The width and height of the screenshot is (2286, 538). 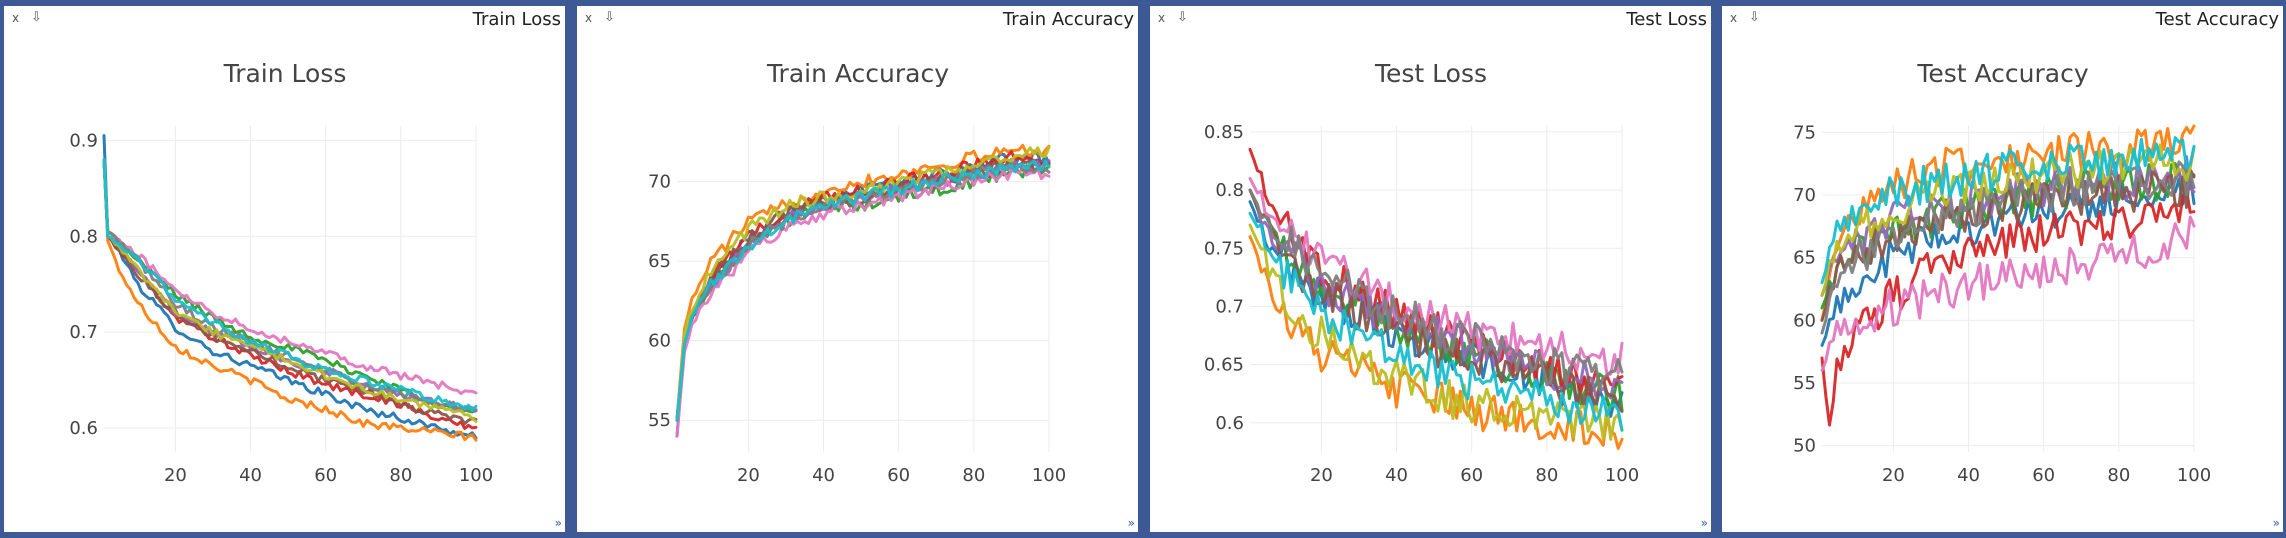 What do you see at coordinates (1430, 19) in the screenshot?
I see `pane-header: x ⇩ Test Loss` at bounding box center [1430, 19].